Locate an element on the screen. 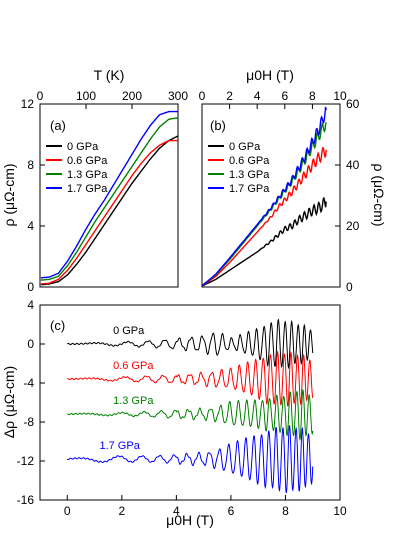  panel-b-letter: (b) is located at coordinates (218, 125).